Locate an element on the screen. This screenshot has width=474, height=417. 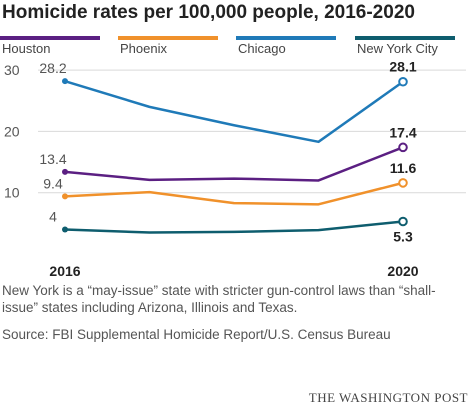
start-value-label-chicago: 28.2 is located at coordinates (52, 68).